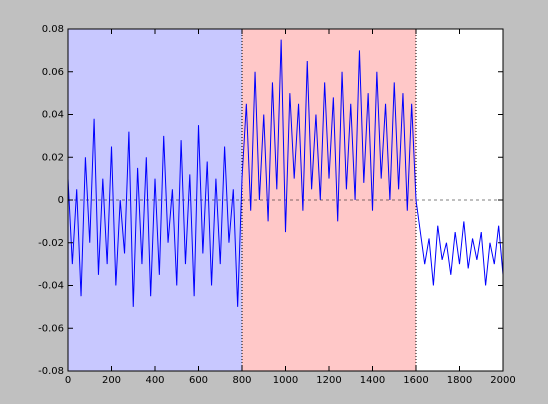  I want to click on x-tick-label: 1800, so click(459, 380).